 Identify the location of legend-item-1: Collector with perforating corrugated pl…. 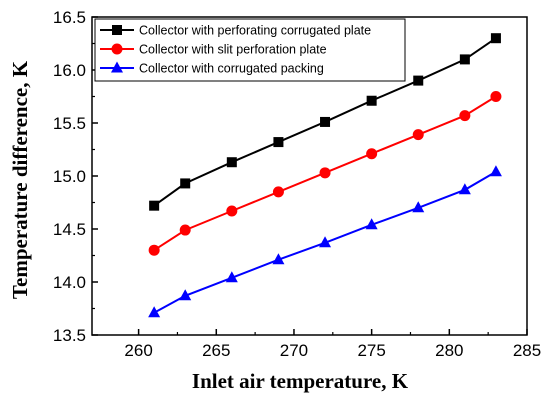
(235, 31).